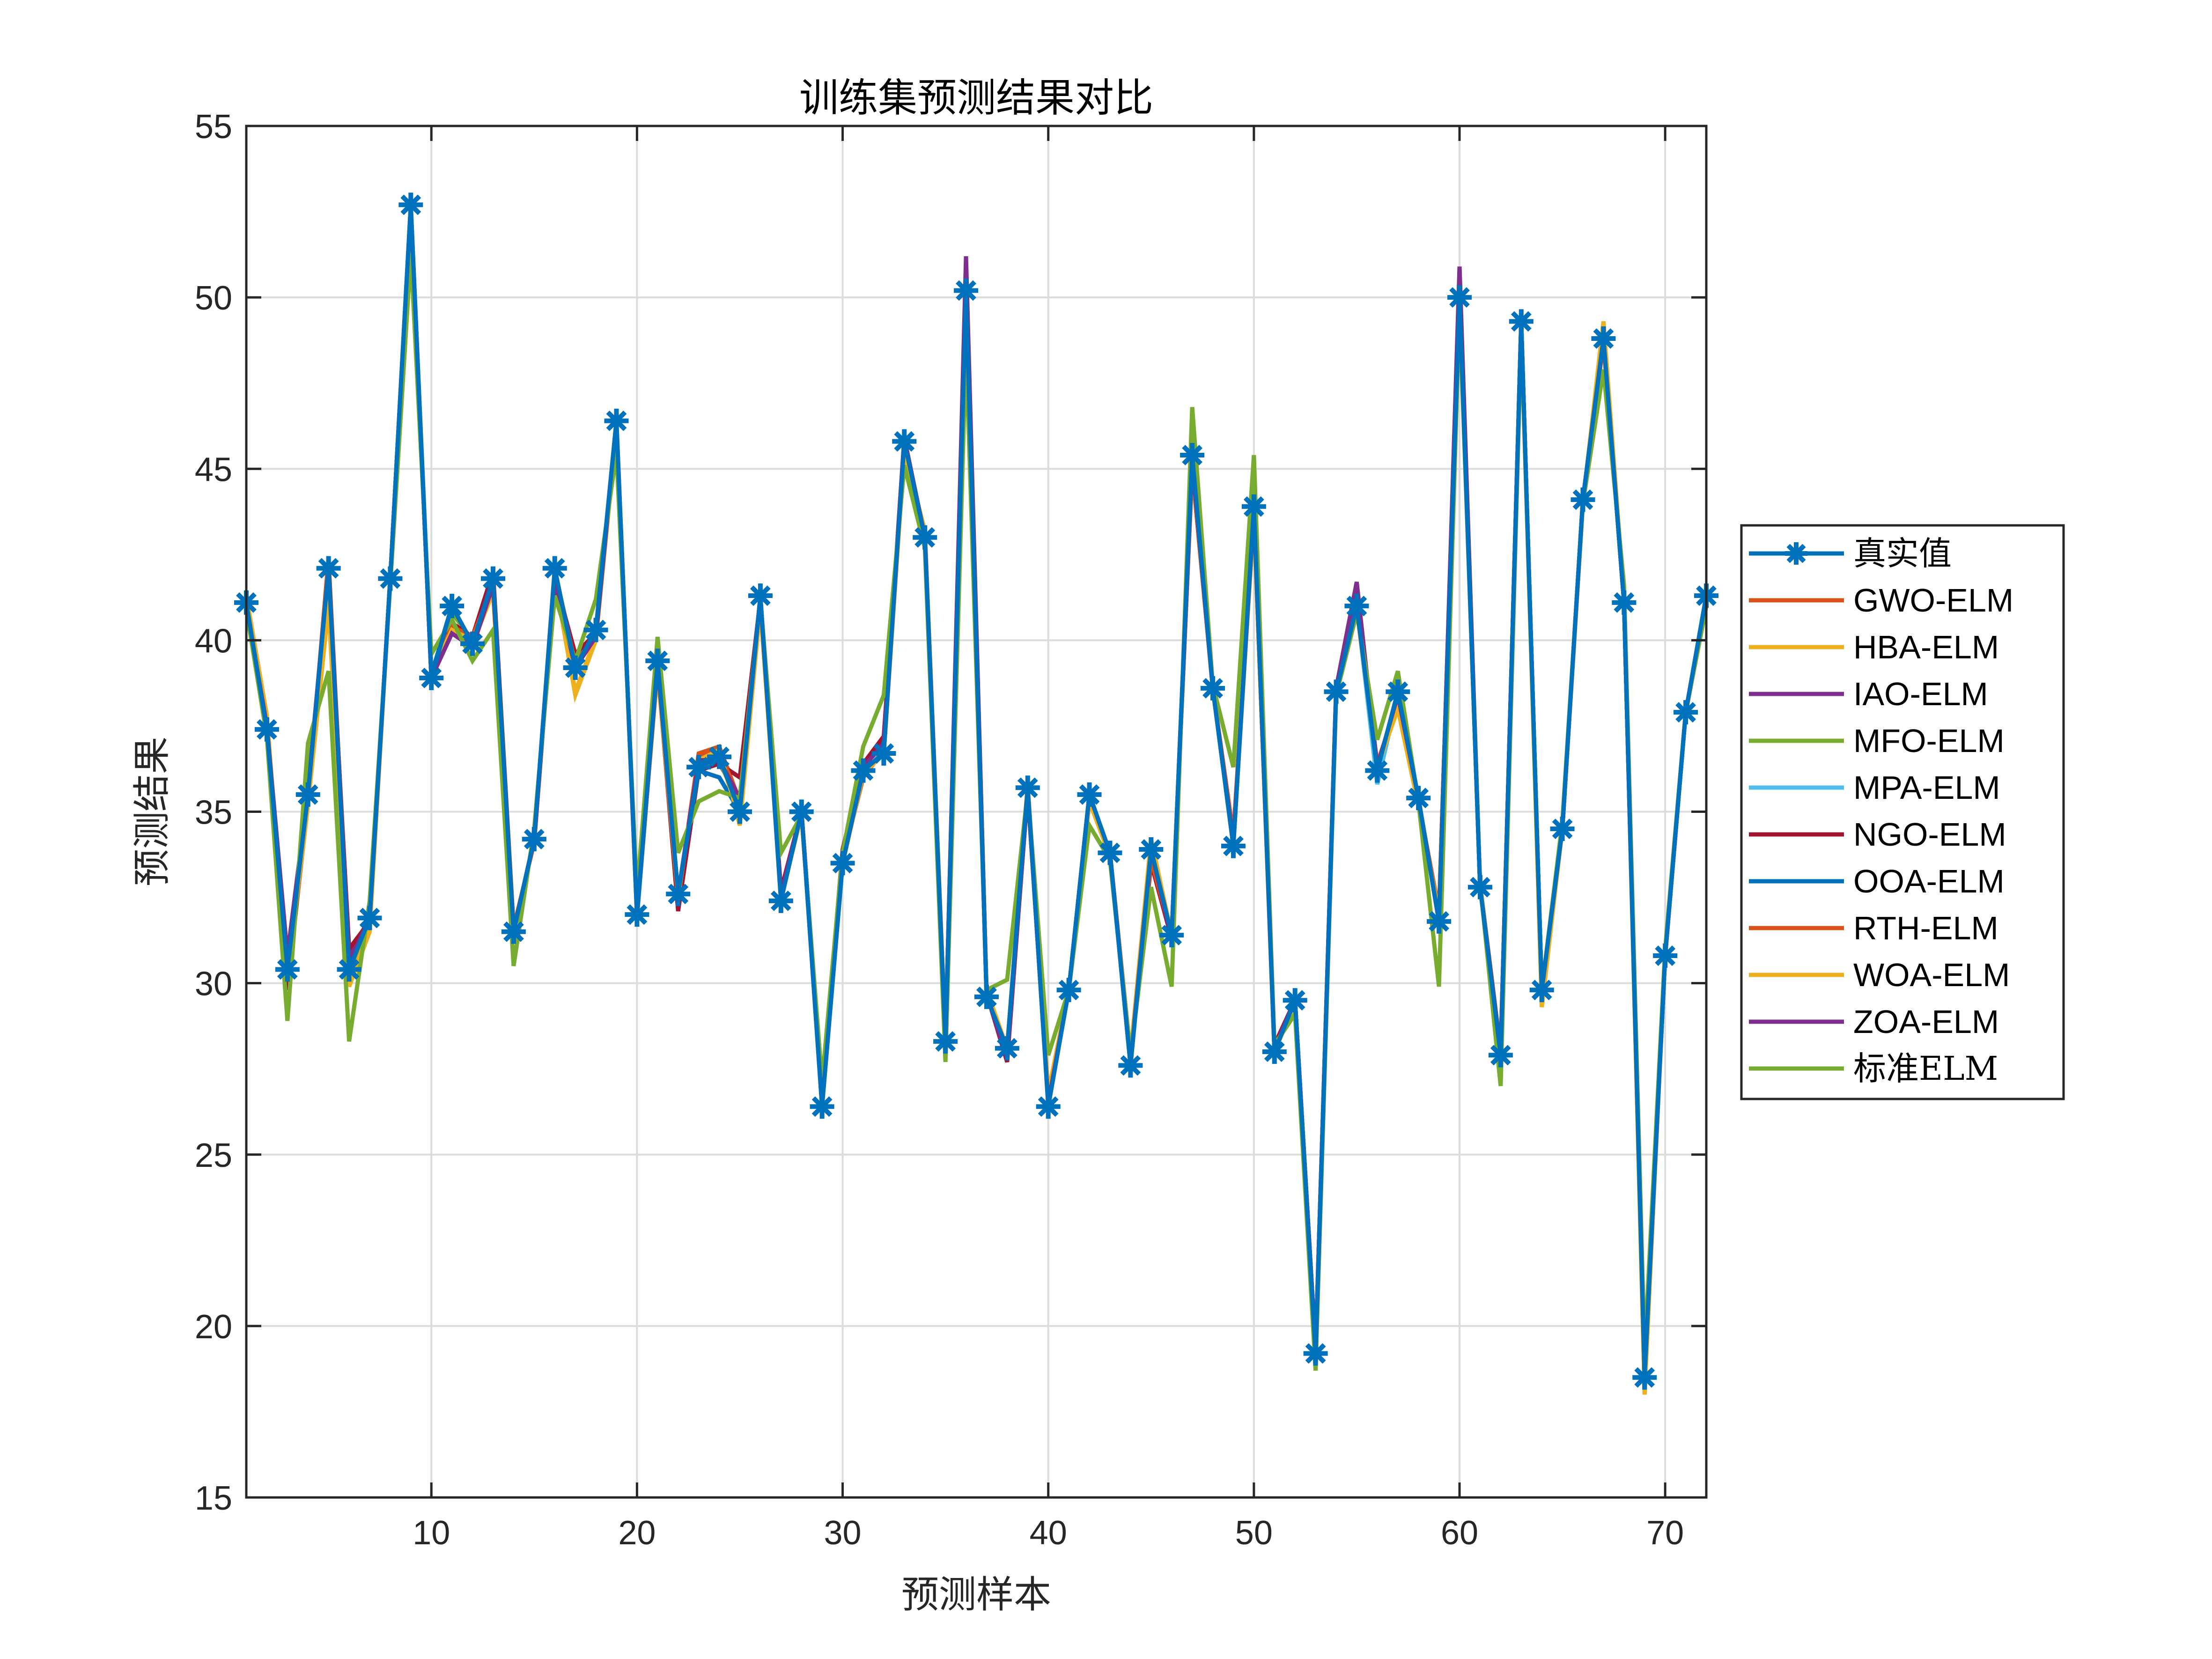 Image resolution: width=2212 pixels, height=1659 pixels. Describe the element at coordinates (1851, 553) in the screenshot. I see `legend-item: 真实值` at that location.